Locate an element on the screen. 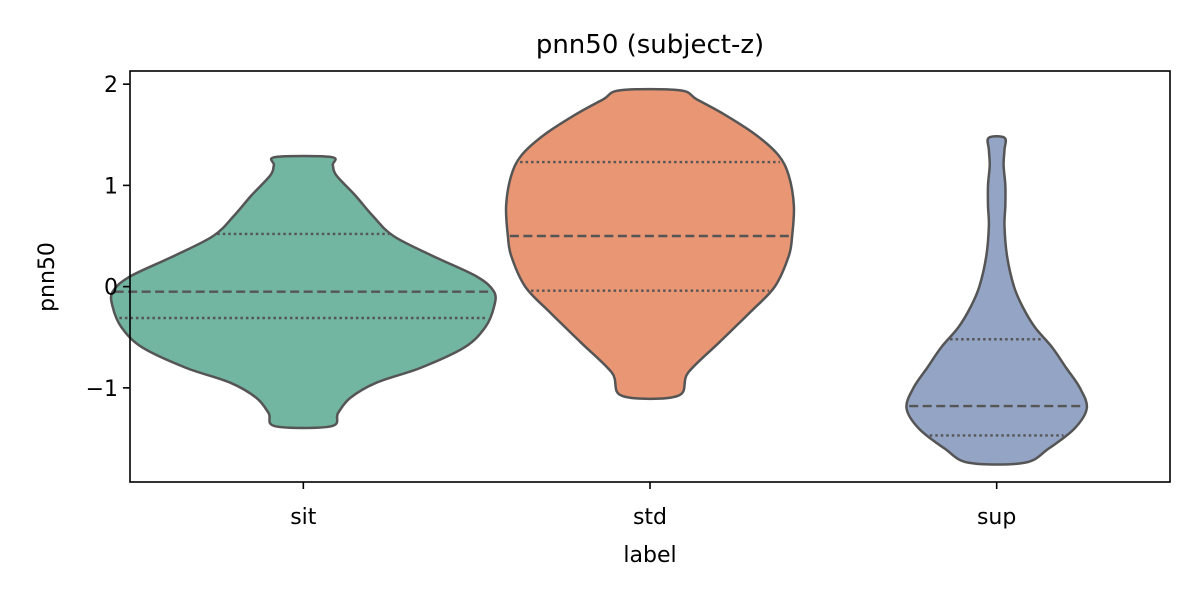 The height and width of the screenshot is (600, 1200). violin-body-sit is located at coordinates (303, 292).